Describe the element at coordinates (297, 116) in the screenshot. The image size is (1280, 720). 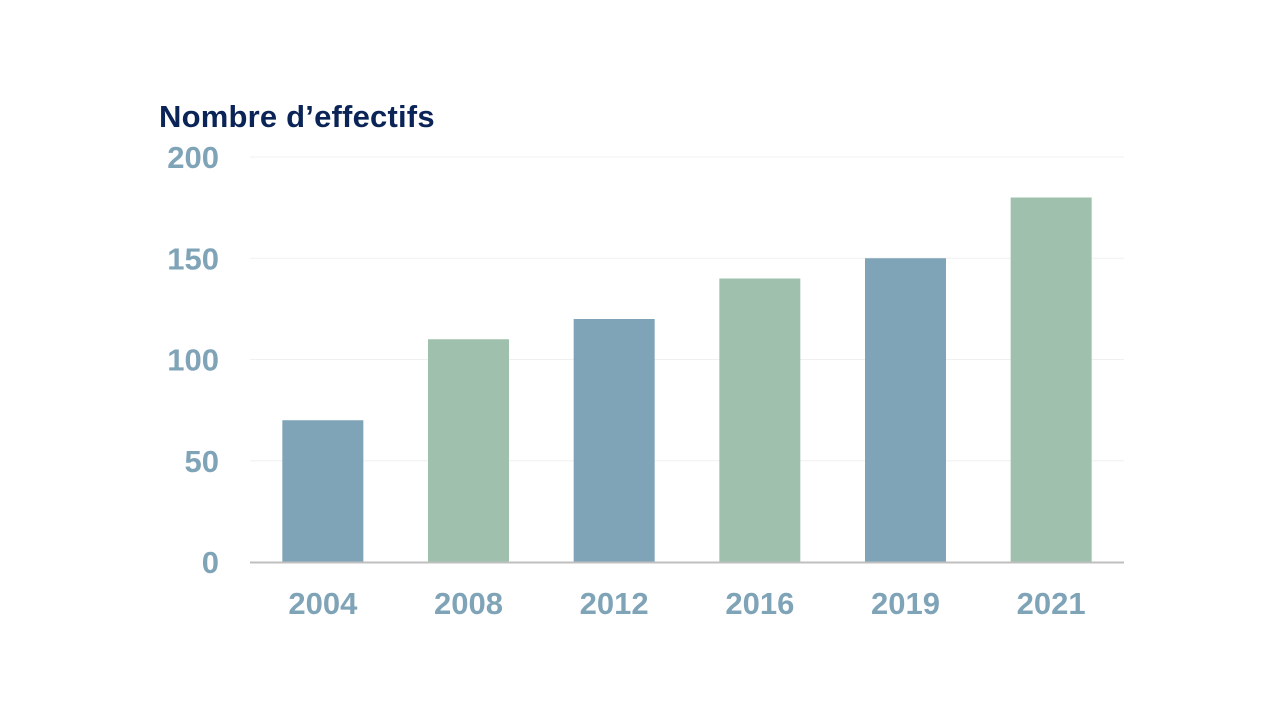
I see `chart-title: Nombre d’effectifs` at that location.